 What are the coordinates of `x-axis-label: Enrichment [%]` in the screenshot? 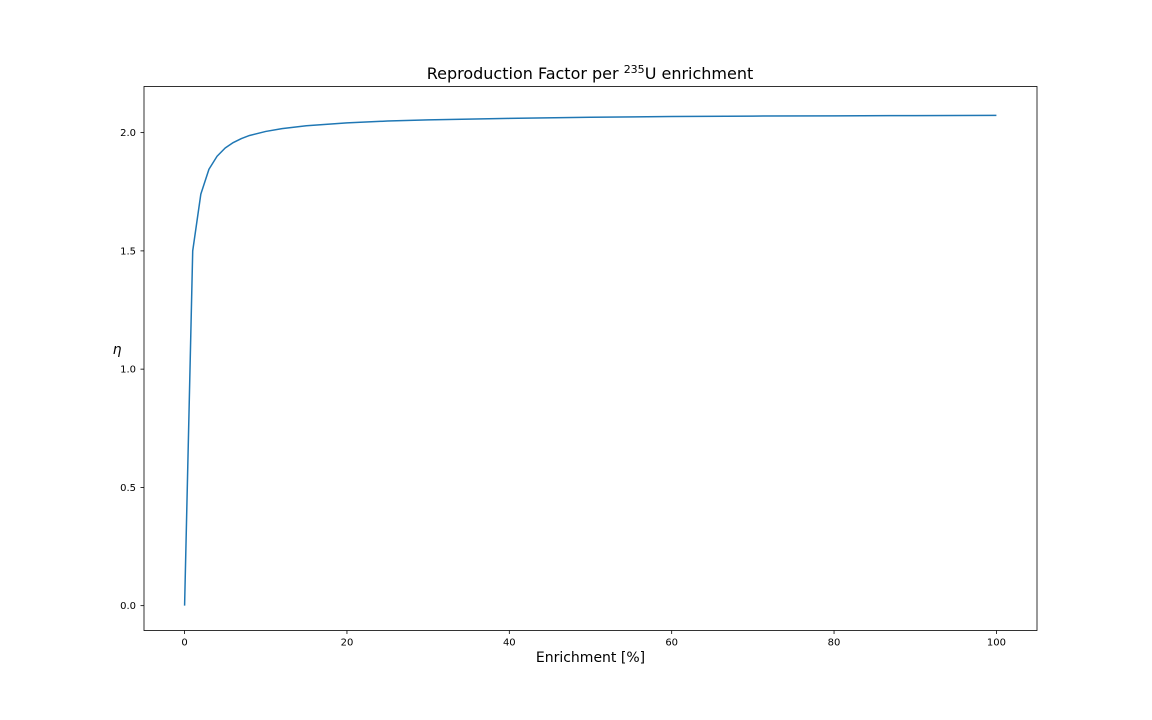 It's located at (590, 658).